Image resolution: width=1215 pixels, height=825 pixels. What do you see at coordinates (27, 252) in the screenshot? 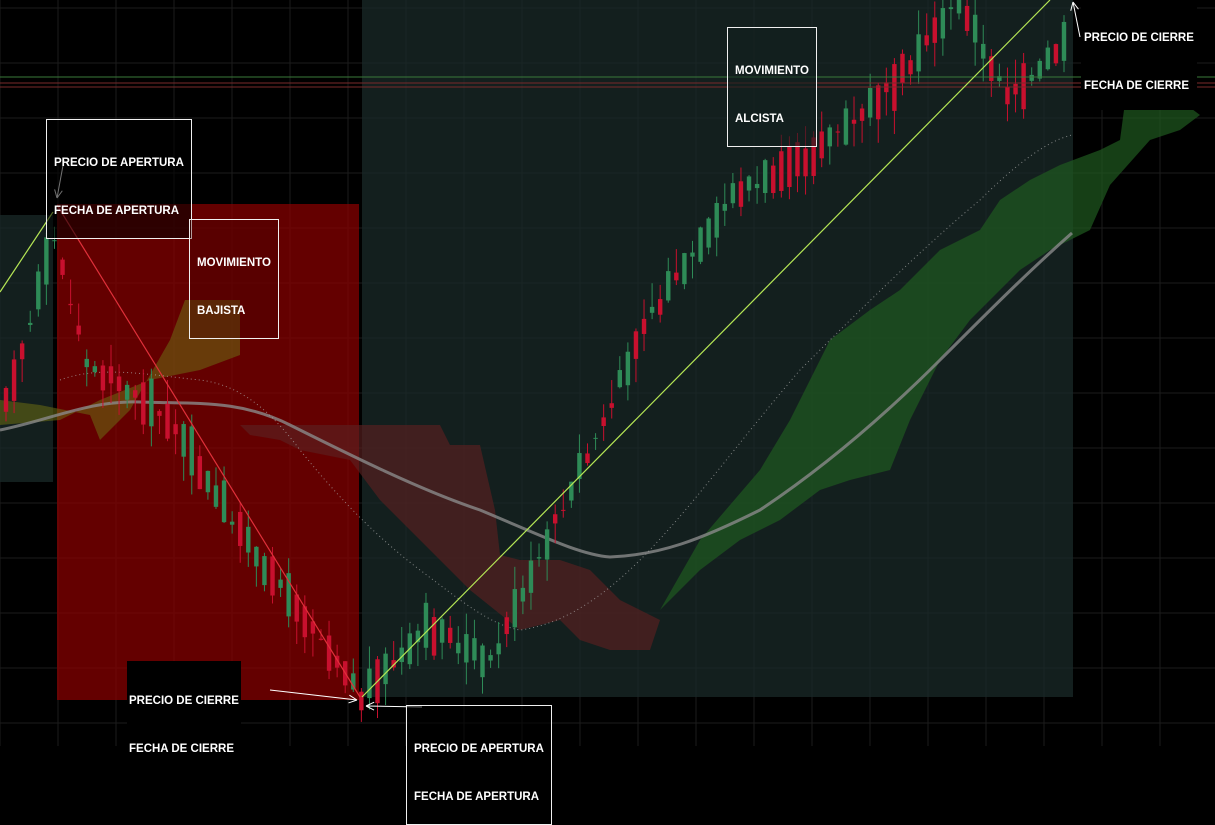
I see `trend-line-previous` at bounding box center [27, 252].